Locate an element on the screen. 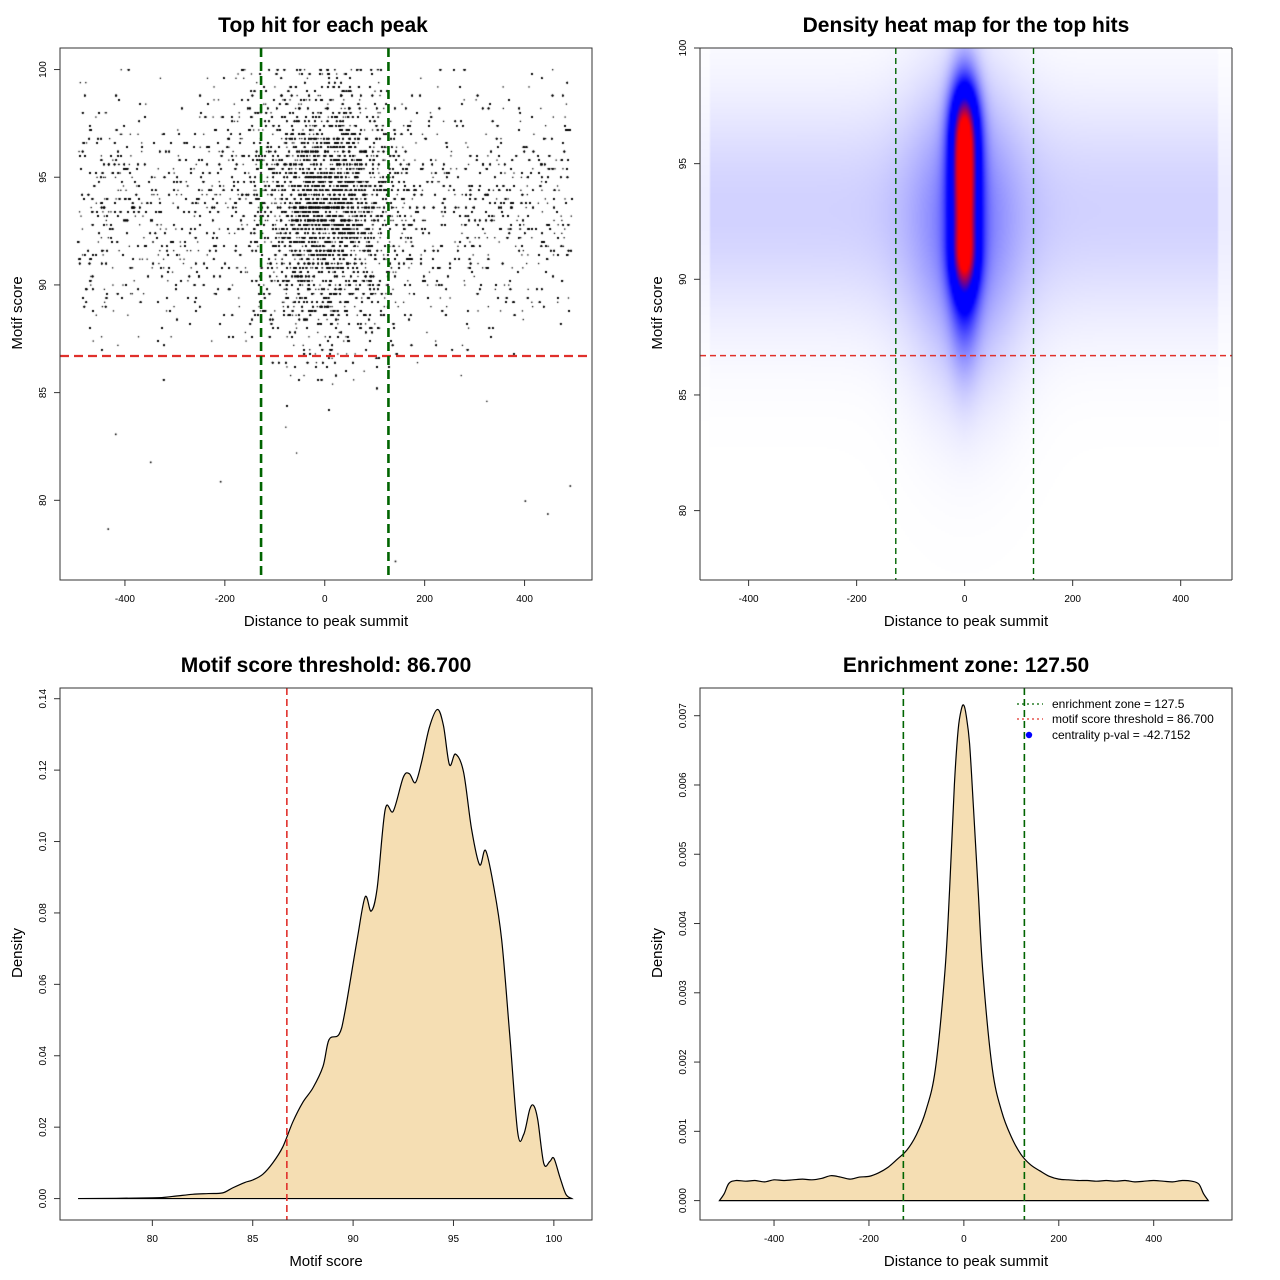 The width and height of the screenshot is (1280, 1280). scatter-xtick-label: 200 is located at coordinates (424, 599).